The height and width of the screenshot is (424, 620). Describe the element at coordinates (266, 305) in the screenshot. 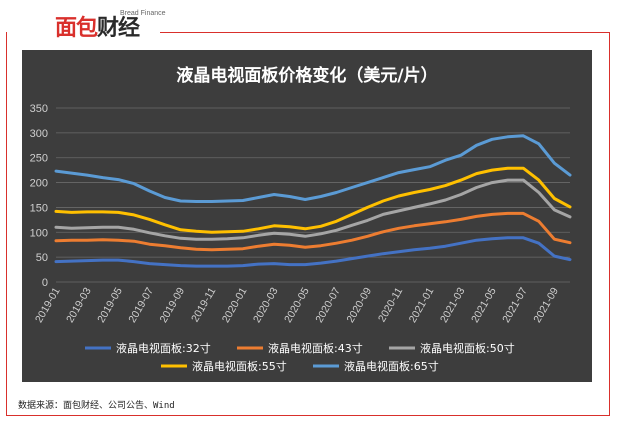

I see `x-tick-label: 2020-03` at that location.